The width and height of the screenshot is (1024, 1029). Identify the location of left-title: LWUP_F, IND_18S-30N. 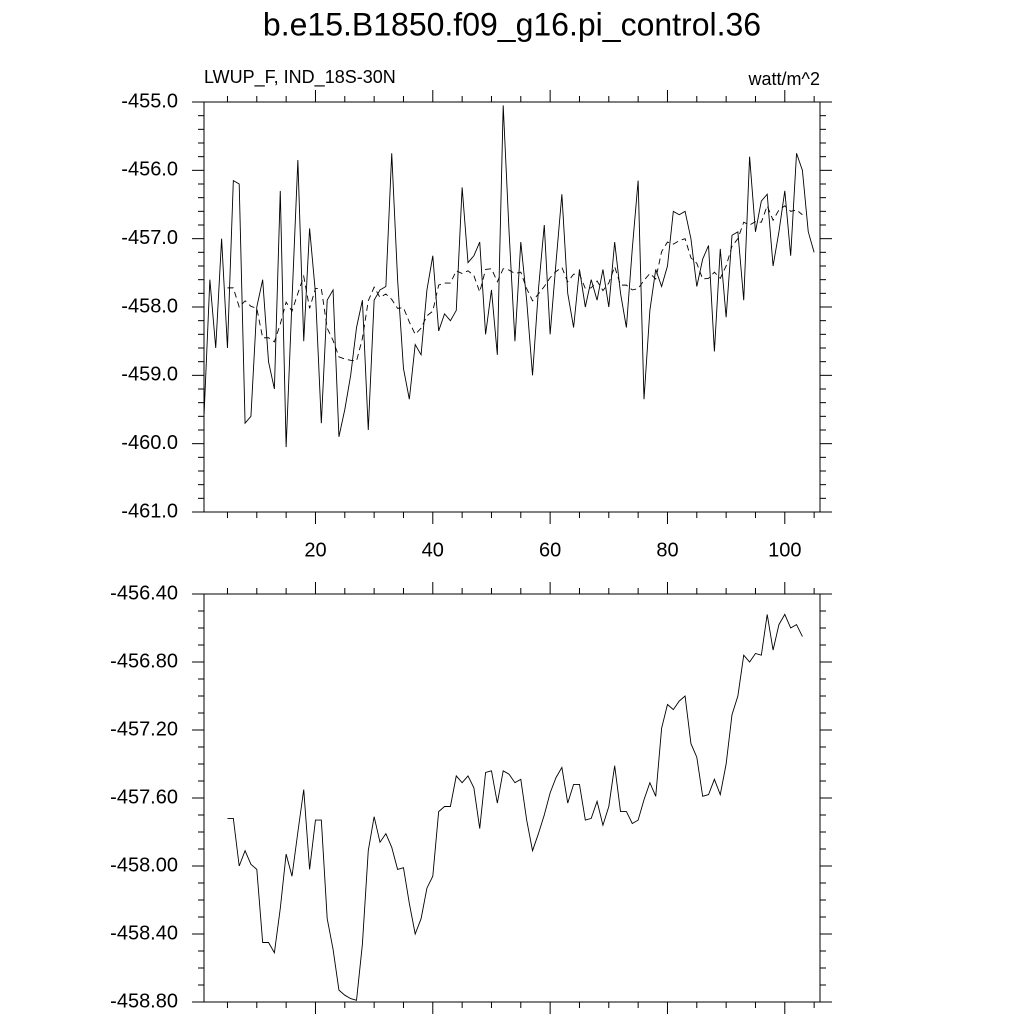
(300, 77).